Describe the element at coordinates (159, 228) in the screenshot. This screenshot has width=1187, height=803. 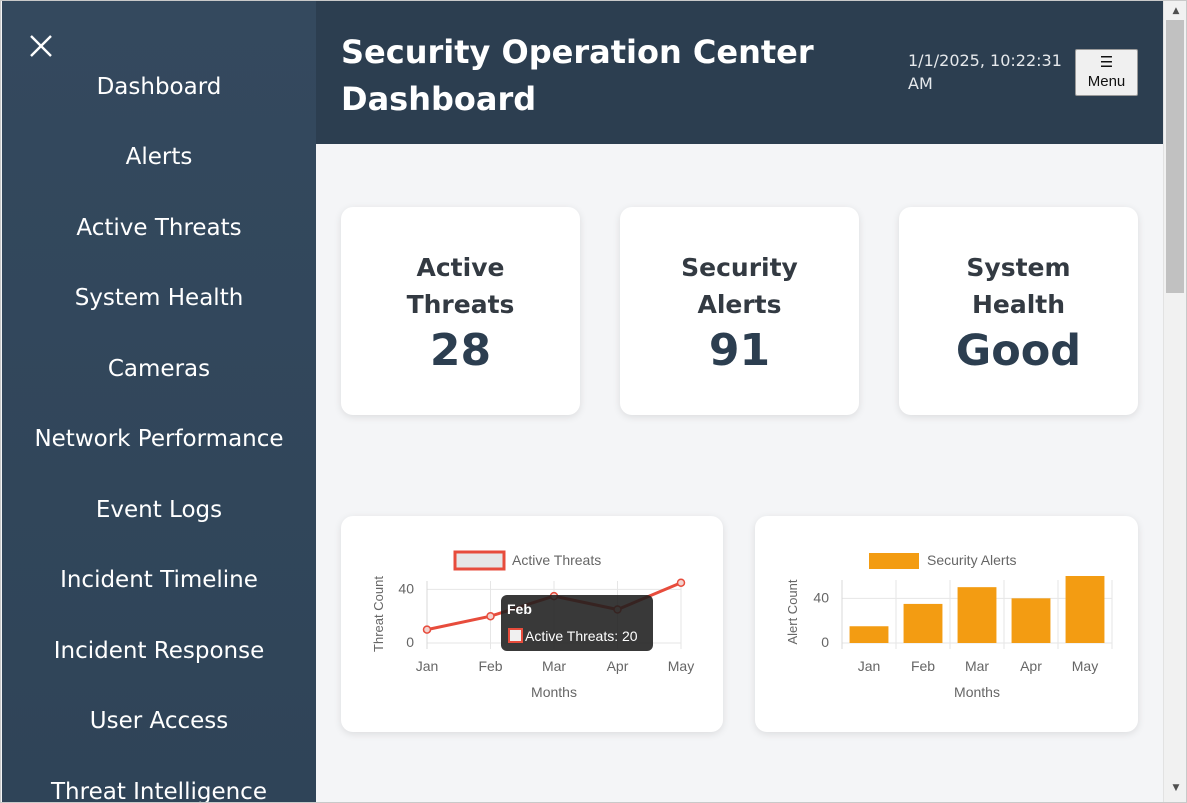
I see `sidebar-item-active-threats: Active Threats` at that location.